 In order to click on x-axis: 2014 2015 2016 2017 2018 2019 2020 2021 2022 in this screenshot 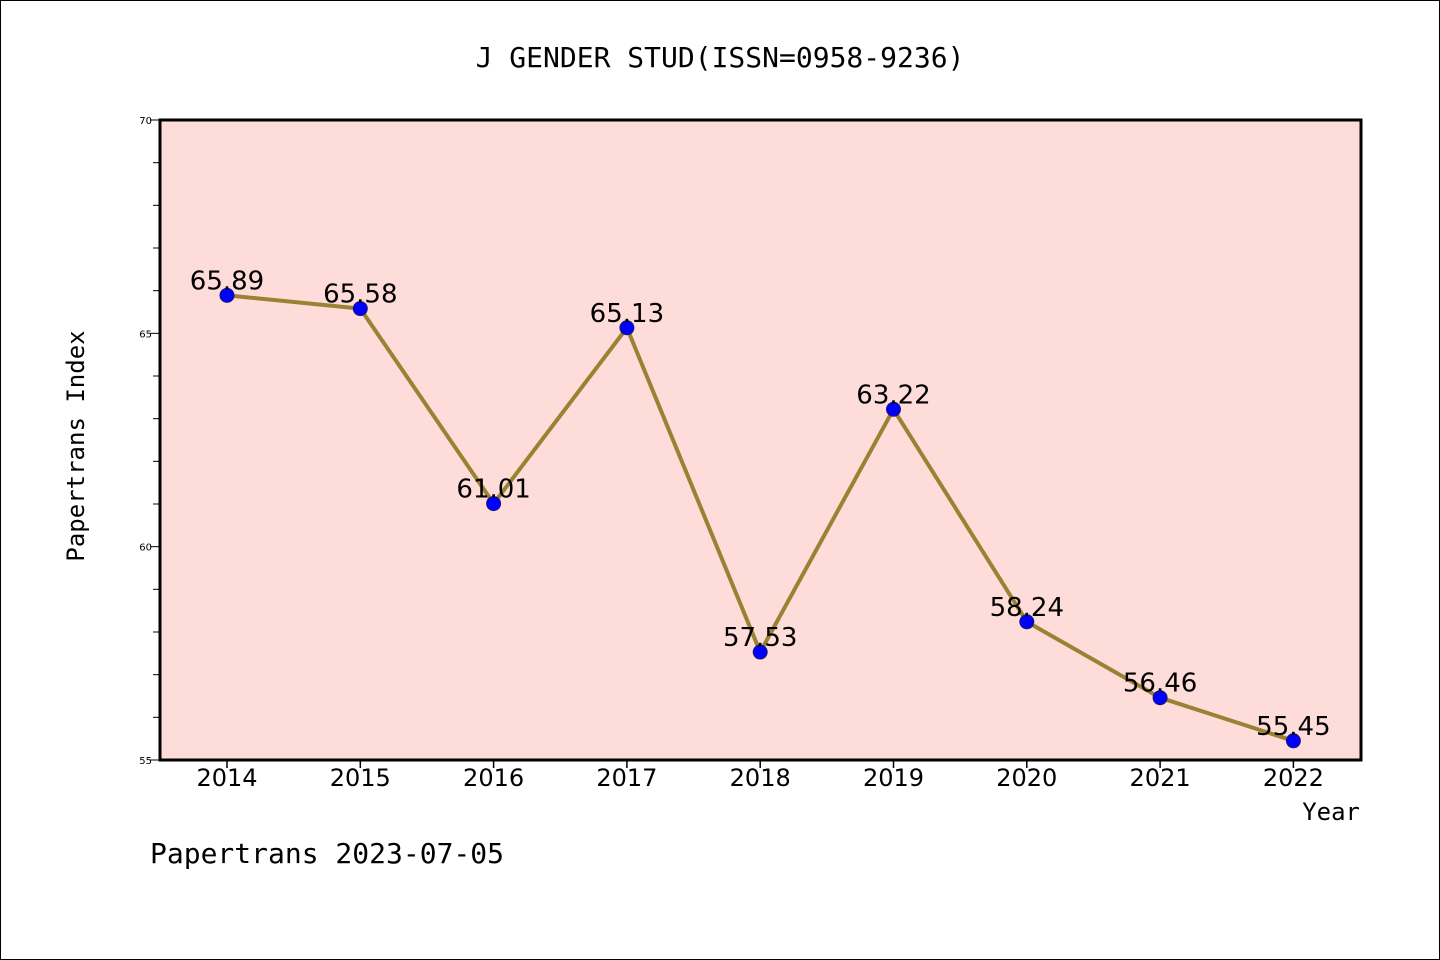, I will do `click(760, 776)`.